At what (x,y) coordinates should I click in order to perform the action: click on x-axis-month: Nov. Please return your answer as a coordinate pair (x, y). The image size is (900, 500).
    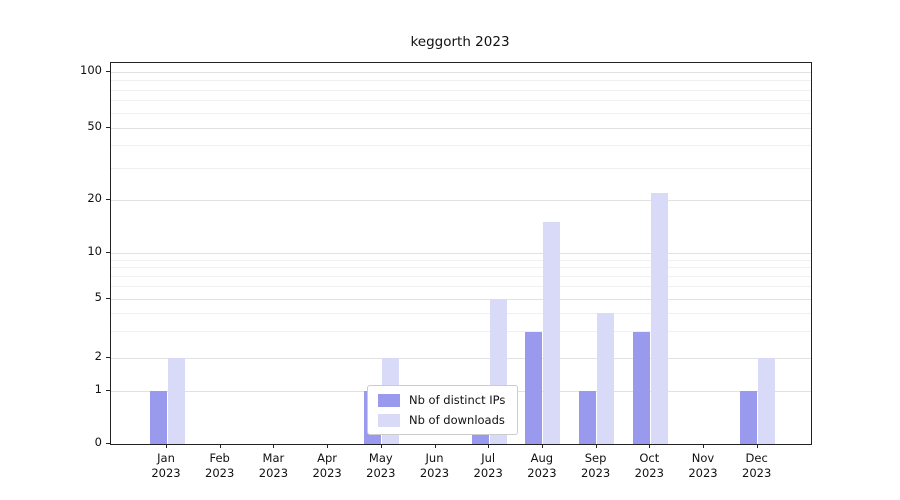
    Looking at the image, I should click on (703, 458).